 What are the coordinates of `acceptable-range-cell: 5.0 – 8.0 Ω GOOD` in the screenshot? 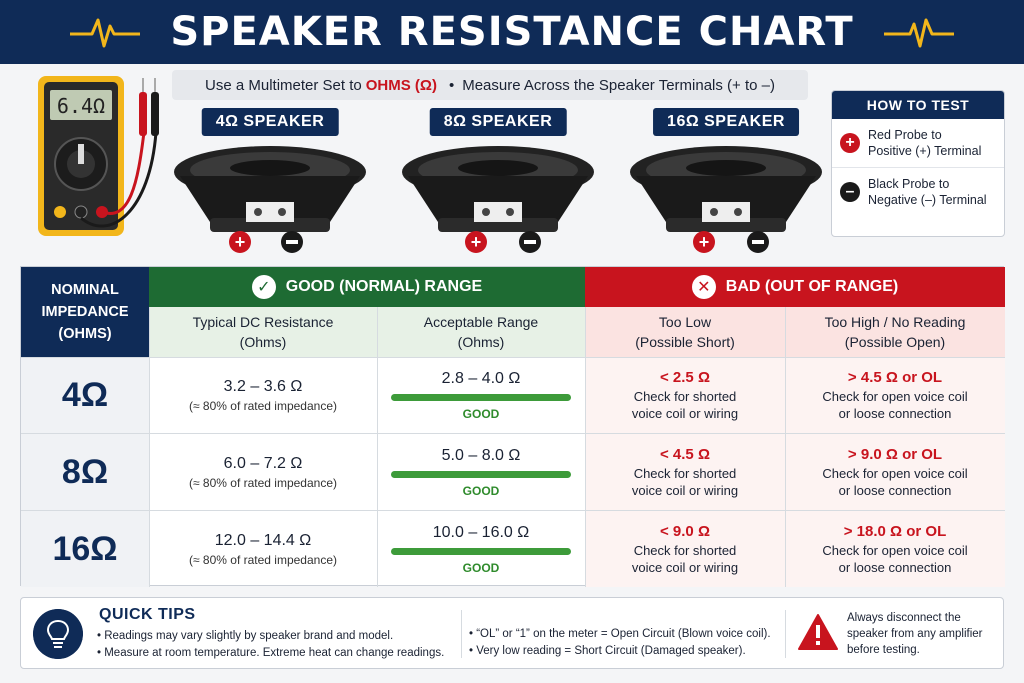 It's located at (481, 472).